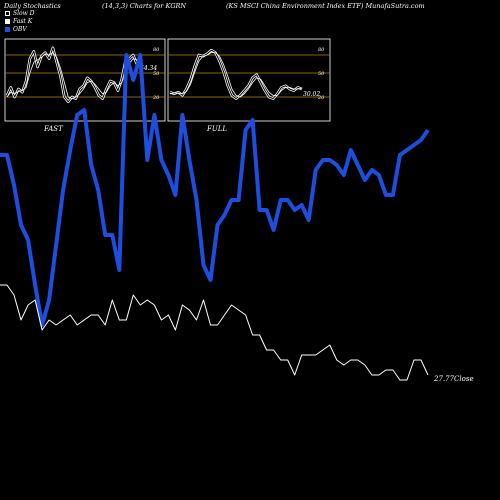 The width and height of the screenshot is (500, 500). I want to click on legend-label-slow-d: Slow D, so click(24, 13).